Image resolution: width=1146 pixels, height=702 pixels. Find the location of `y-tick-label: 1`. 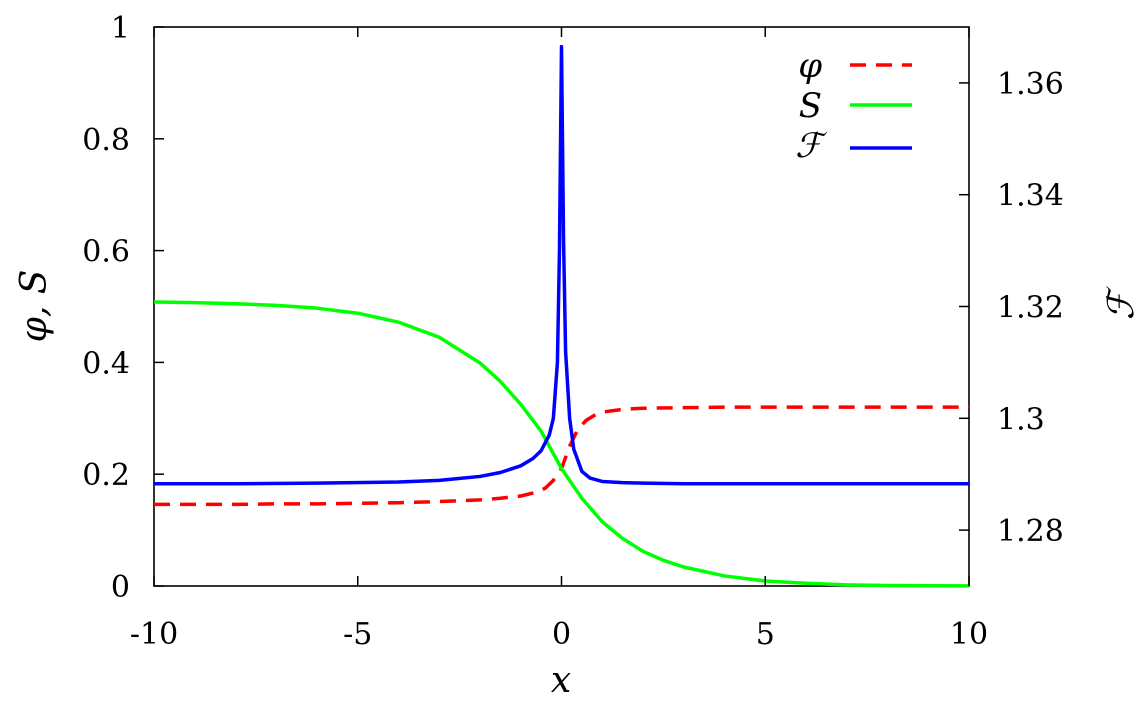

y-tick-label: 1 is located at coordinates (120, 28).